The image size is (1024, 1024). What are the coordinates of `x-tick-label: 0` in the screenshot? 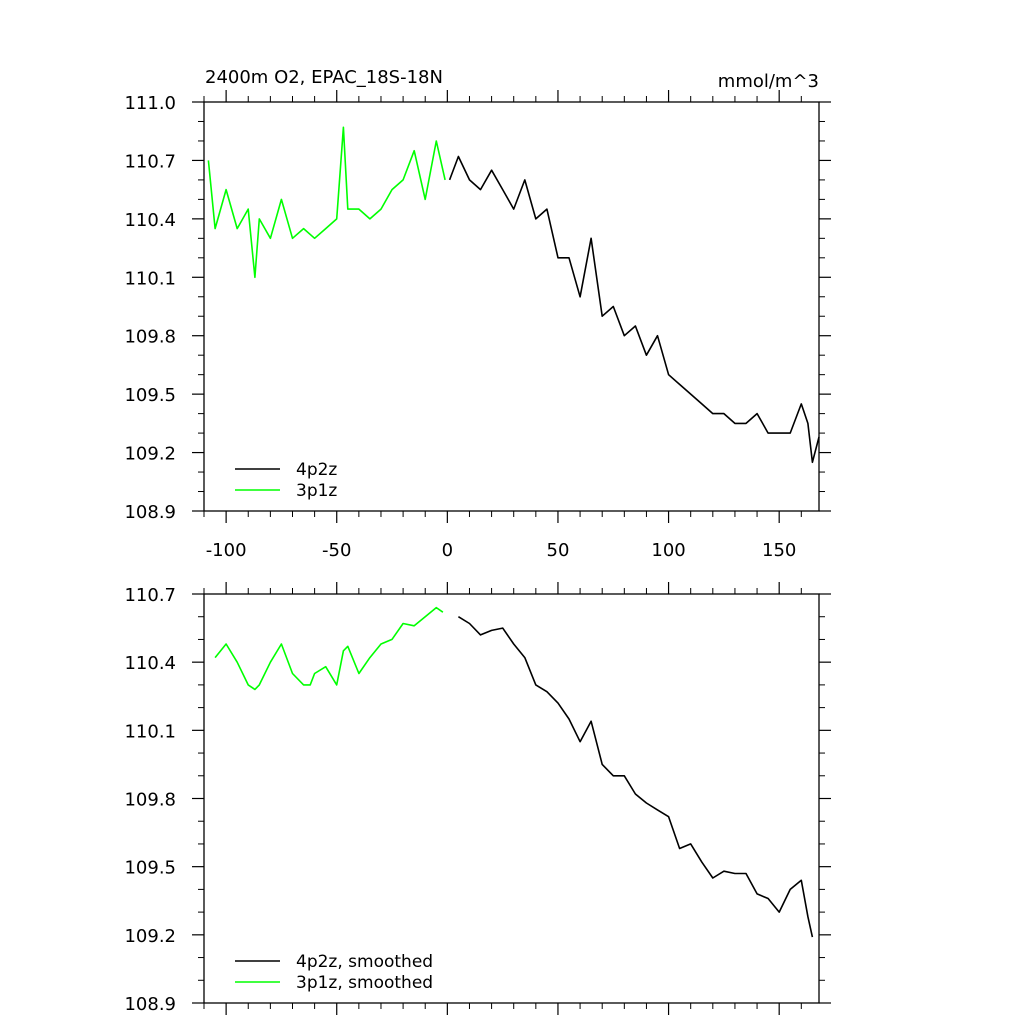 It's located at (447, 550).